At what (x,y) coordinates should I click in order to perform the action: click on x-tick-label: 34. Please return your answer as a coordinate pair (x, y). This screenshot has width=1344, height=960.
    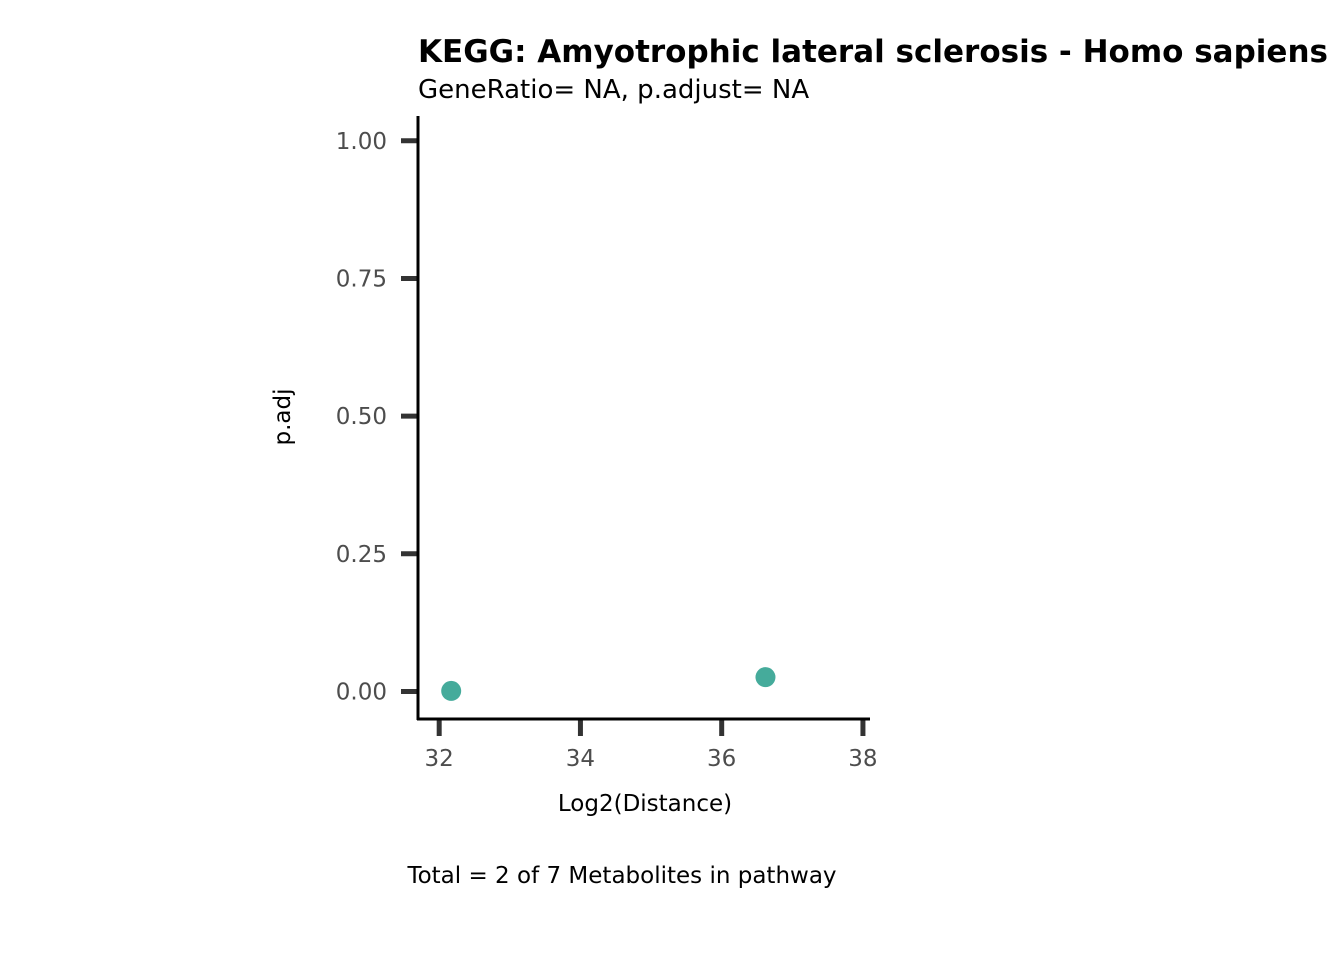
    Looking at the image, I should click on (580, 759).